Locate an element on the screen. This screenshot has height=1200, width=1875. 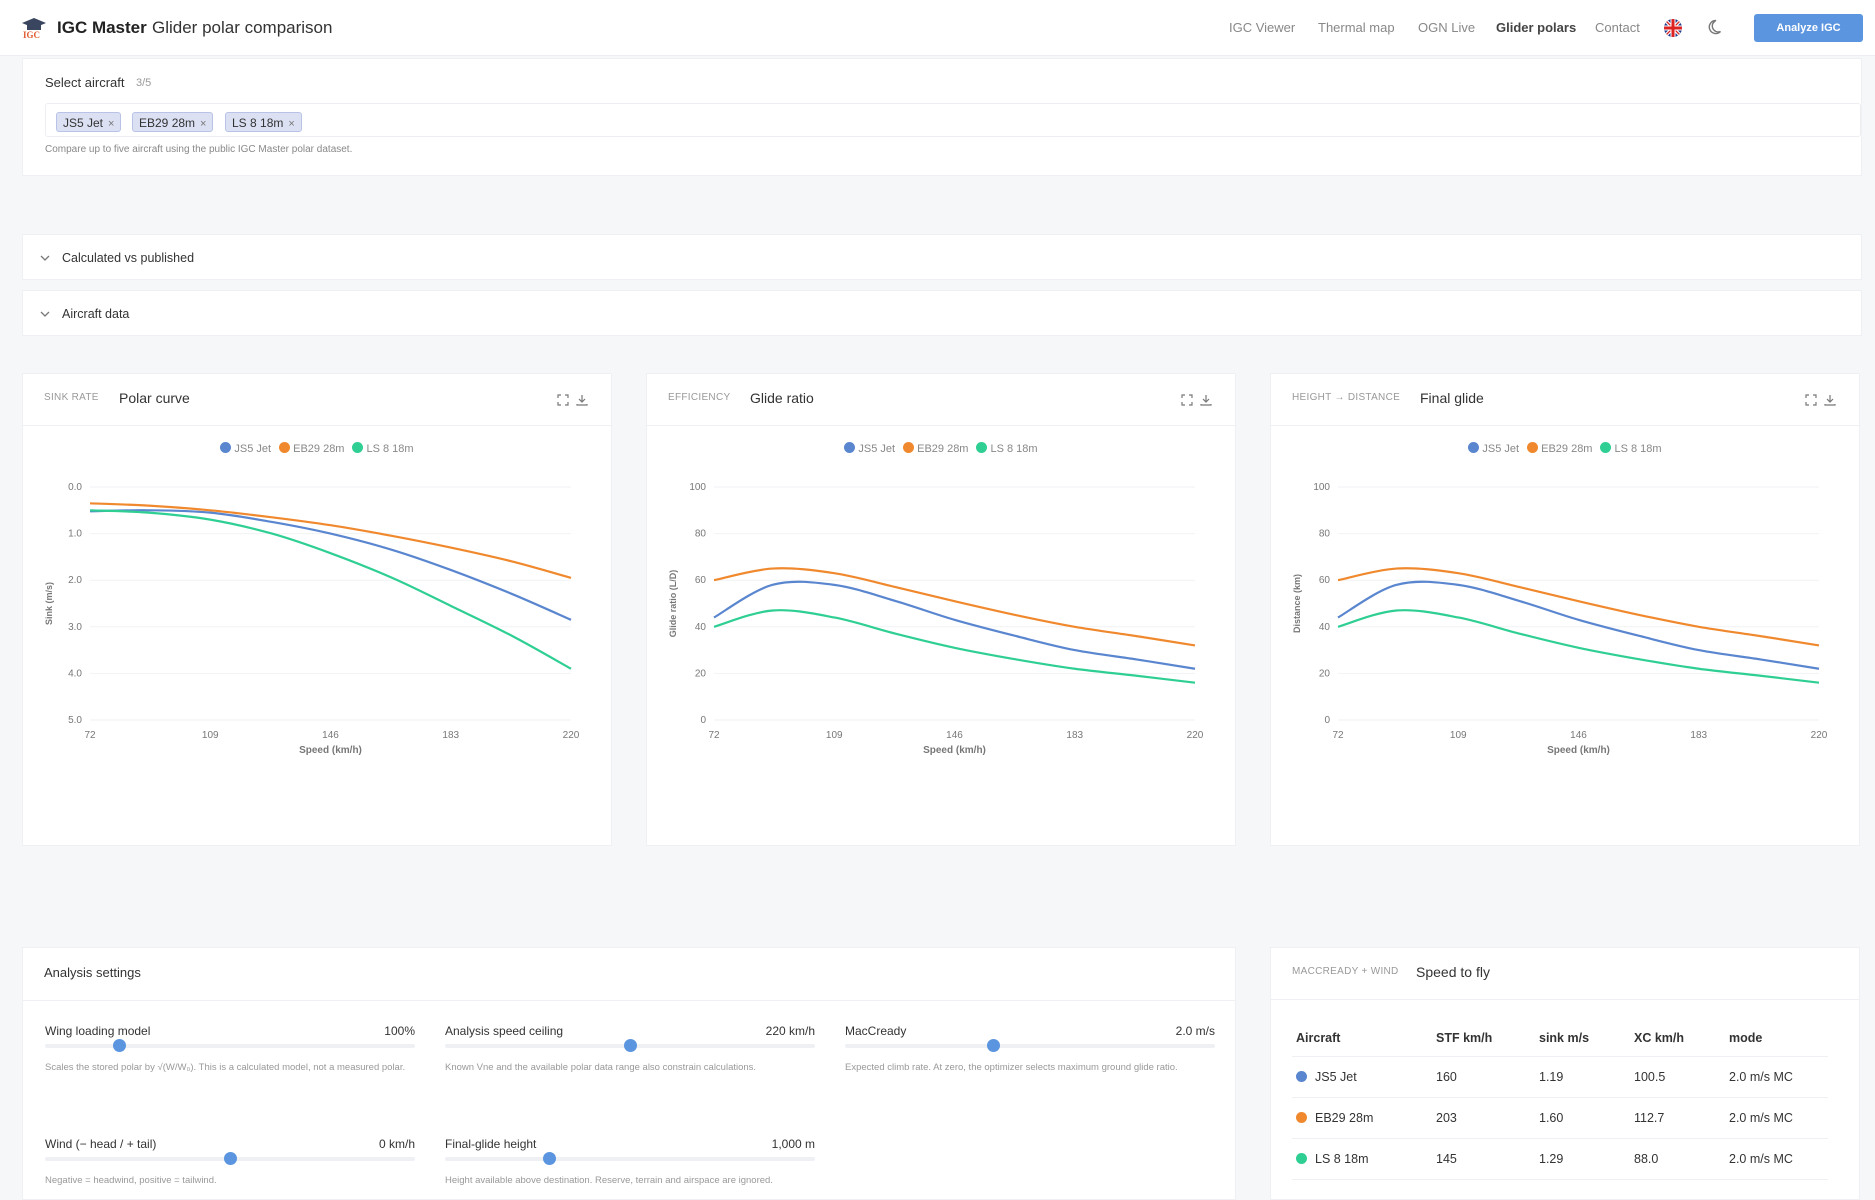
wind-slider is located at coordinates (230, 1158).